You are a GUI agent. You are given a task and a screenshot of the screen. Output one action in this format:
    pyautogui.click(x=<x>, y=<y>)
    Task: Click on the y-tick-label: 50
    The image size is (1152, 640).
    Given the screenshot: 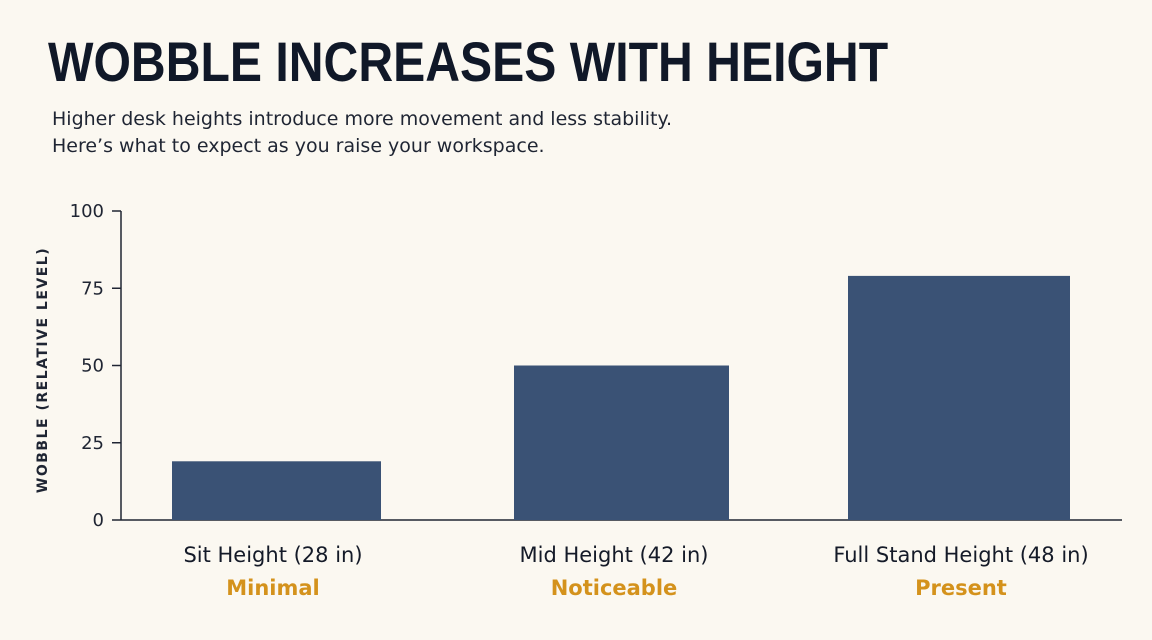 What is the action you would take?
    pyautogui.click(x=92, y=366)
    